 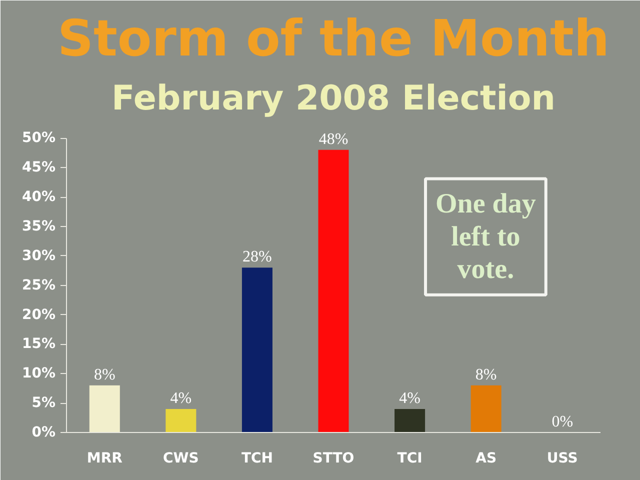 I want to click on y-tick-label: 40%, so click(x=39, y=197).